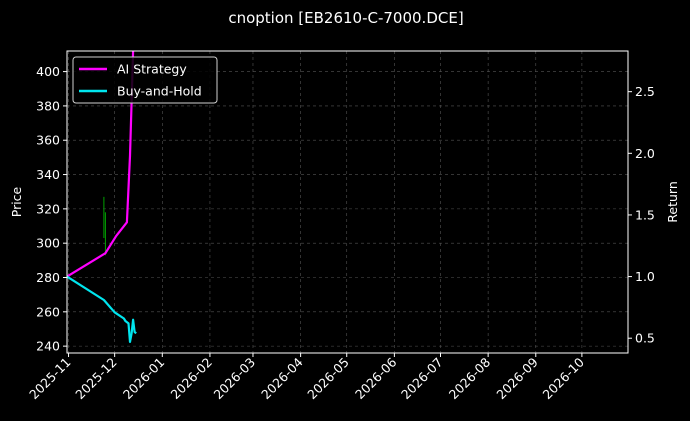  I want to click on series-line-buy-and-hold, so click(102, 309).